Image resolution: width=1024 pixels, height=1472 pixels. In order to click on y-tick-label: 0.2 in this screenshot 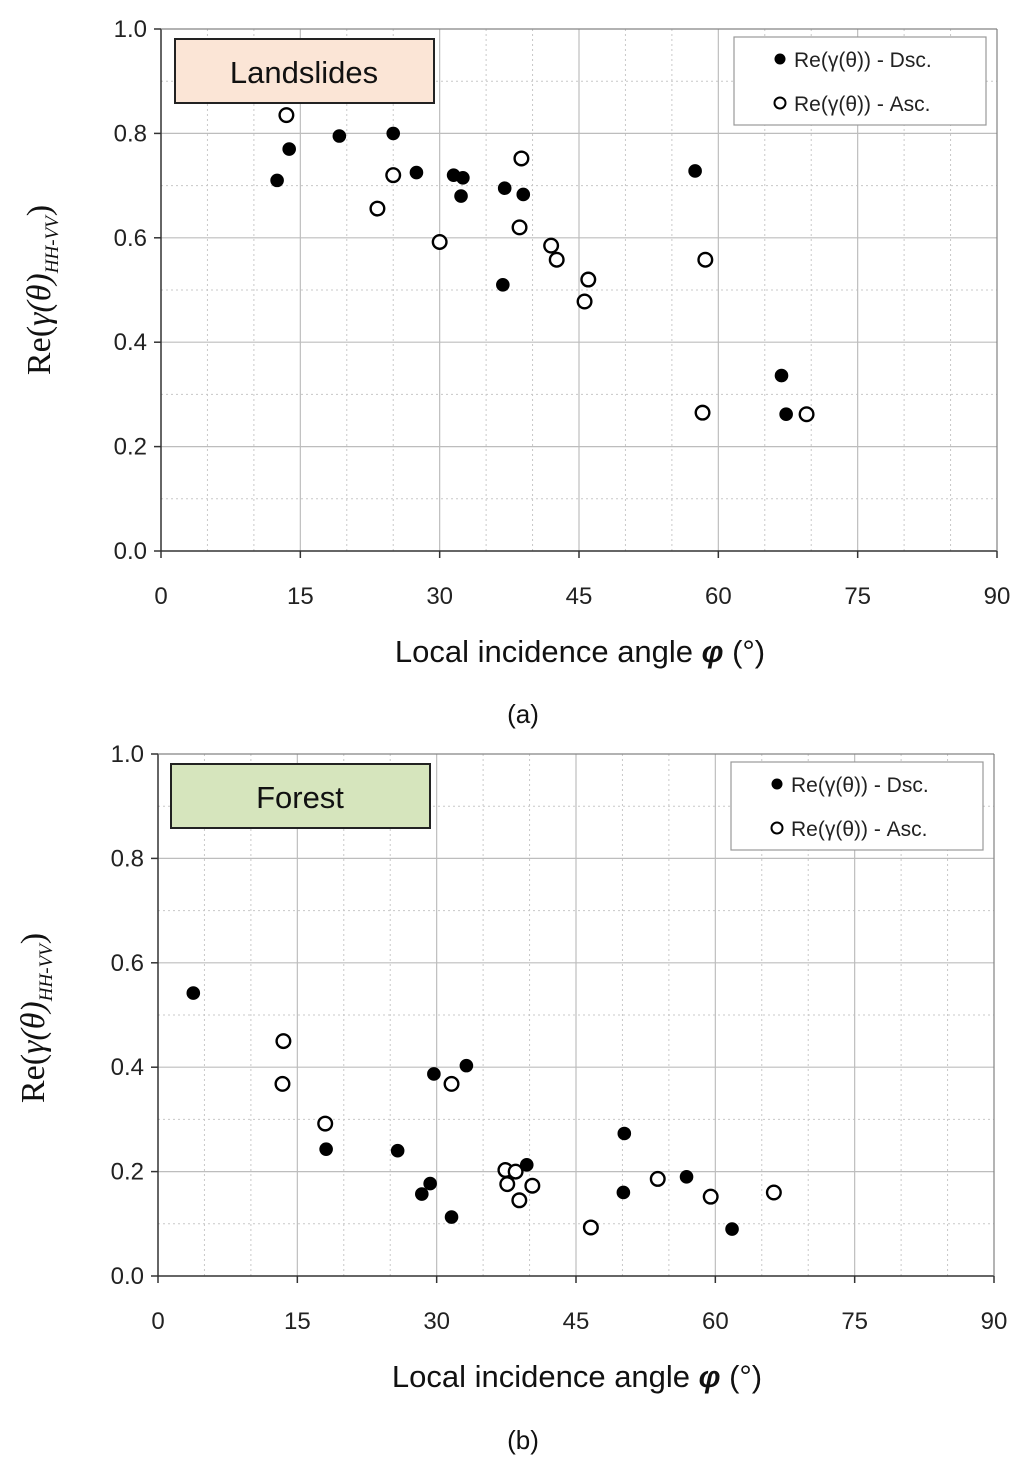, I will do `click(127, 1172)`.